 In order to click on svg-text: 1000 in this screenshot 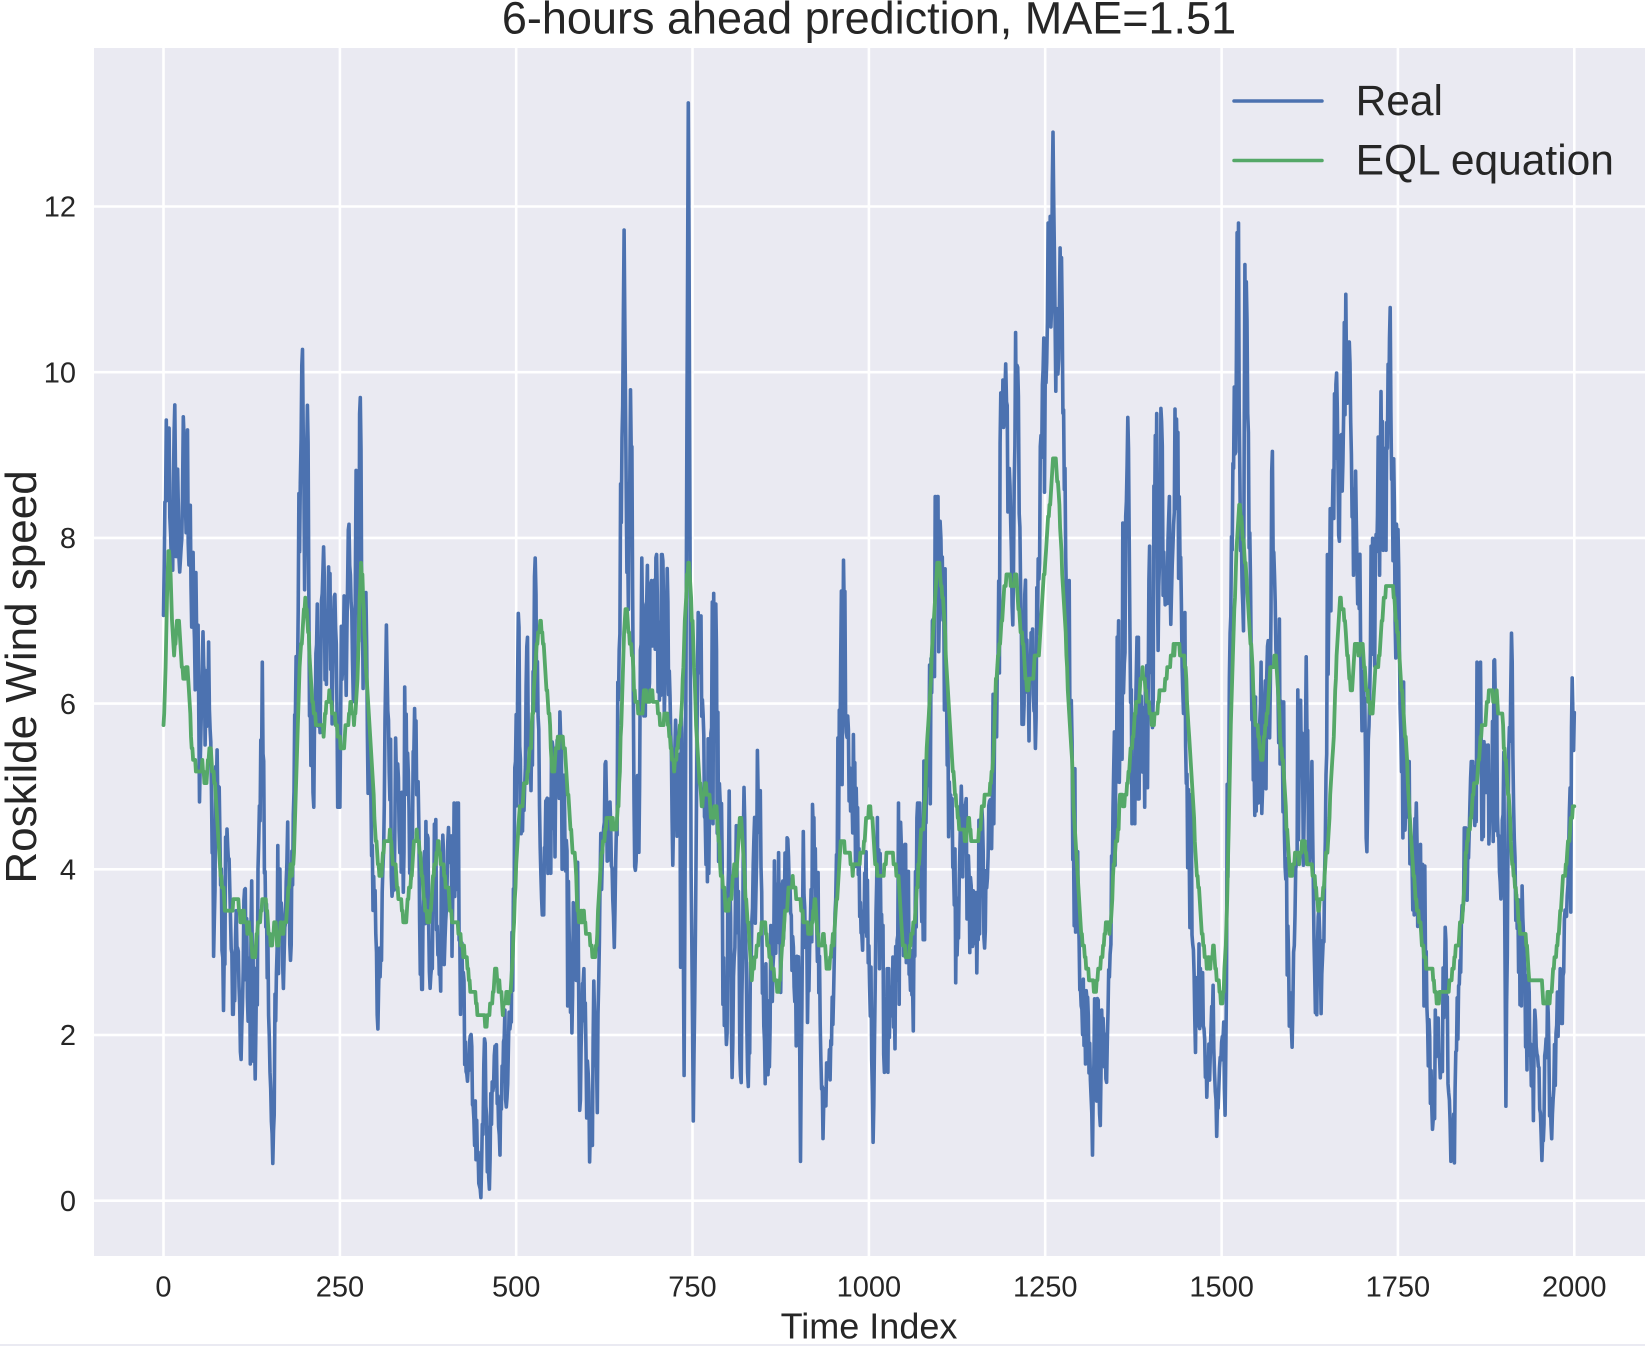, I will do `click(869, 1288)`.